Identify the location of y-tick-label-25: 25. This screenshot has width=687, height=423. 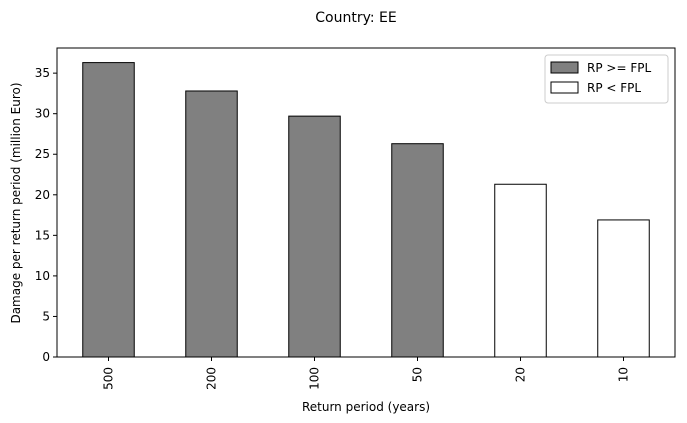
(42, 154).